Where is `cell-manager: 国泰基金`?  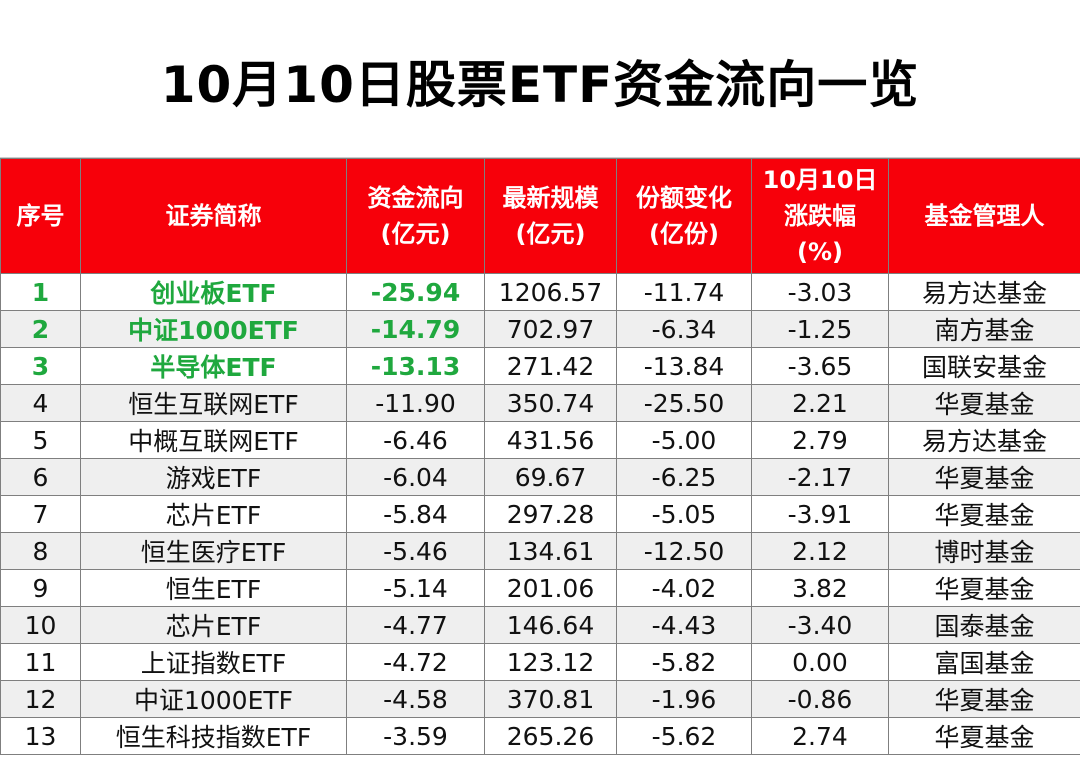 cell-manager: 国泰基金 is located at coordinates (984, 625).